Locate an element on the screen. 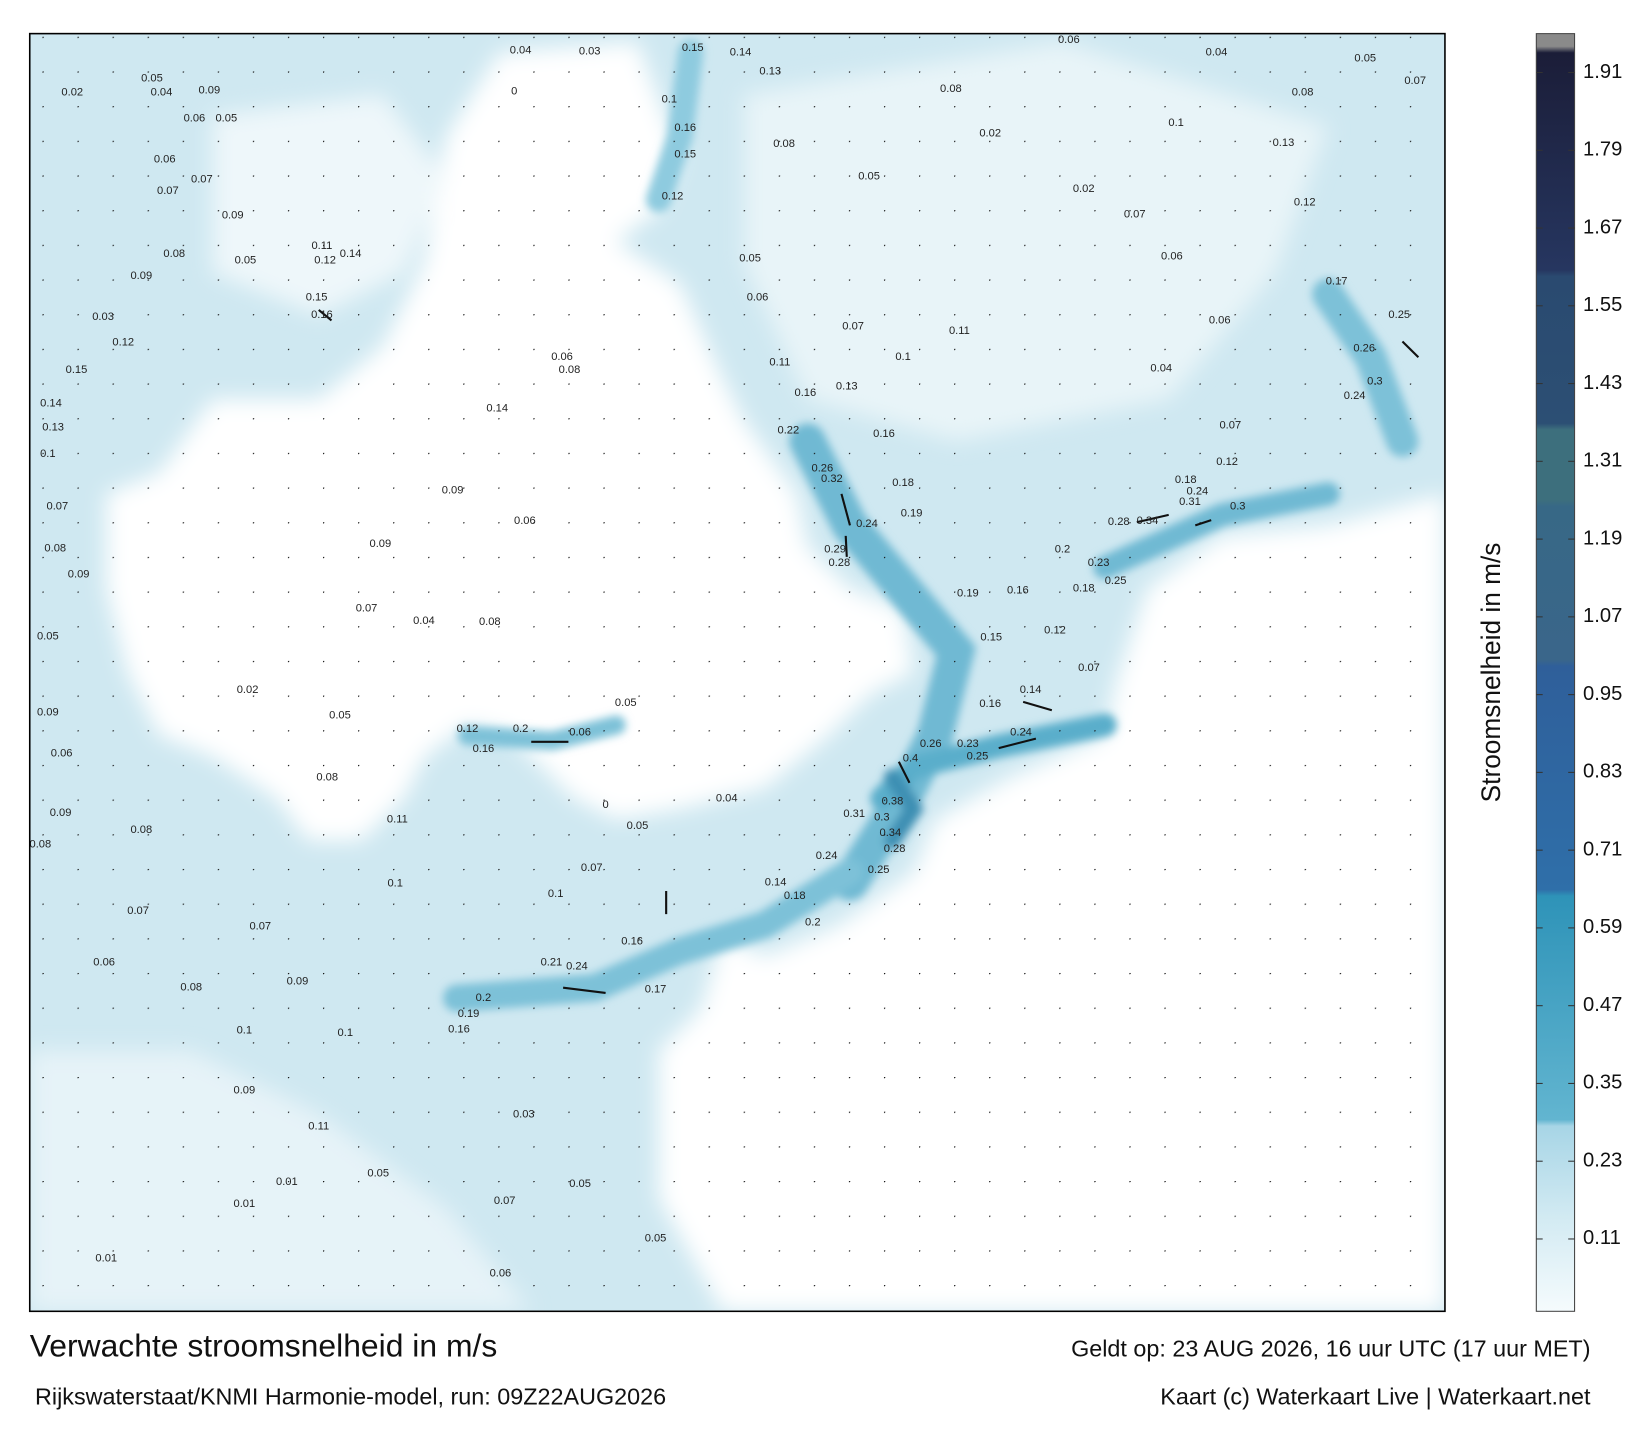 The width and height of the screenshot is (1650, 1450). colorbar-tick-label: 1.79 is located at coordinates (1602, 150).